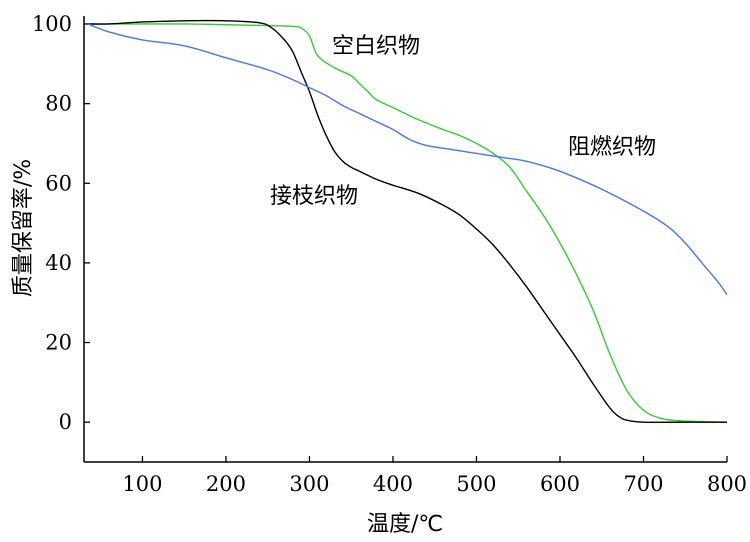 The image size is (750, 542). I want to click on series-label-grafted-fabric: 接枝织物, so click(314, 196).